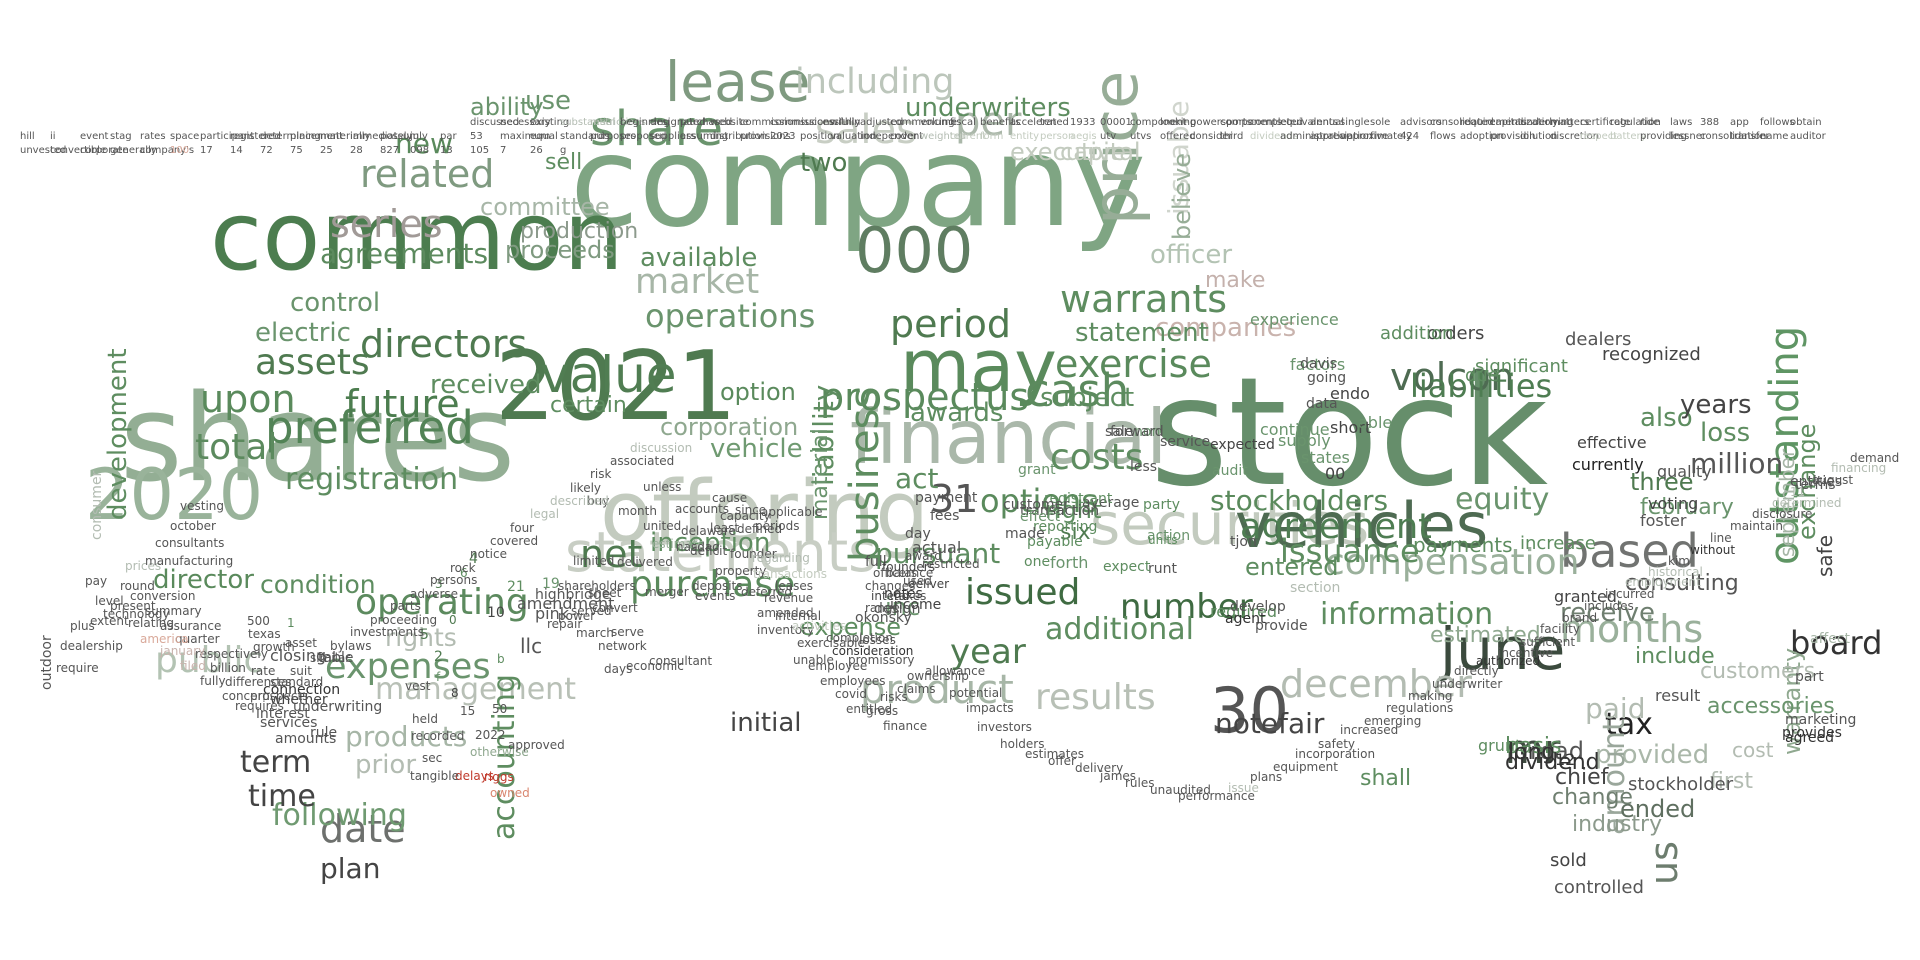 This screenshot has height=960, width=1920. Describe the element at coordinates (595, 633) in the screenshot. I see `cloud-word: march` at that location.